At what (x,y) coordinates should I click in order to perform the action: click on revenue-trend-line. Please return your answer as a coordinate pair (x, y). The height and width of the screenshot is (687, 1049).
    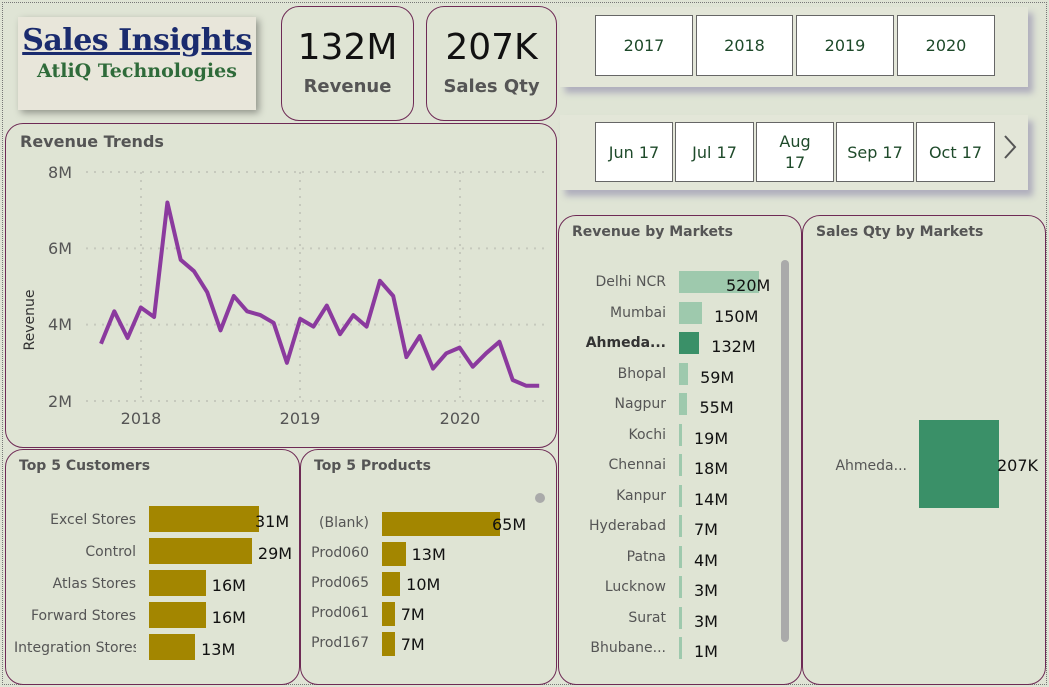
    Looking at the image, I should click on (319, 294).